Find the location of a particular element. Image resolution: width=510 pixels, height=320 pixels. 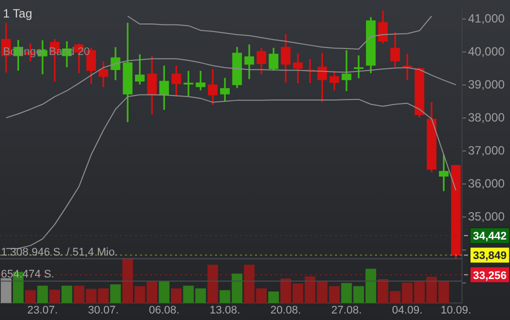

annotation: 1 Tag is located at coordinates (17, 13).